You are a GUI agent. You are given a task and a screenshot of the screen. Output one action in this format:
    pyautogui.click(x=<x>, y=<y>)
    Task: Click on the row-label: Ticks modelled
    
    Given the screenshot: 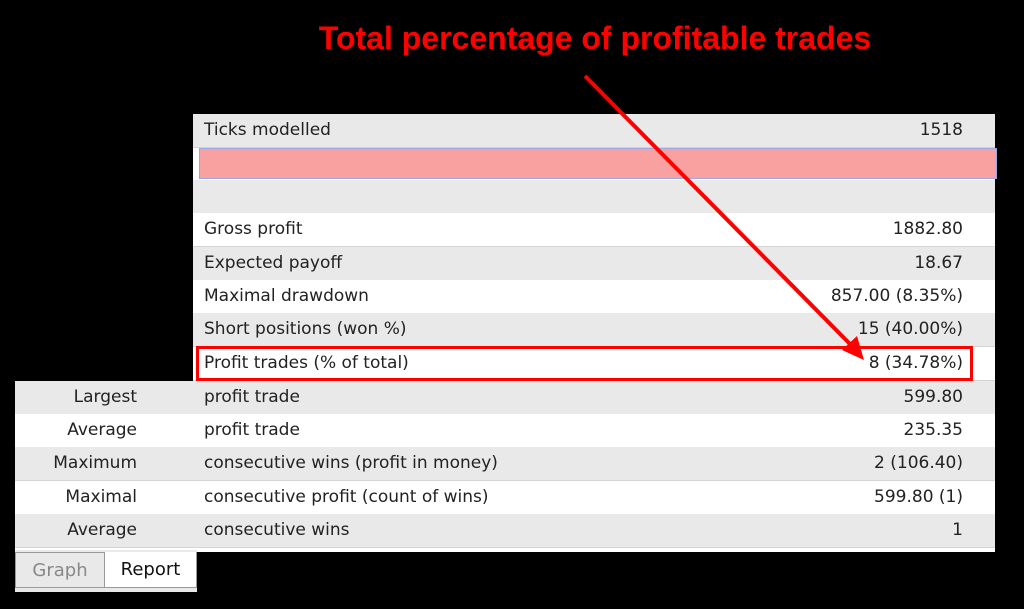 What is the action you would take?
    pyautogui.click(x=267, y=130)
    